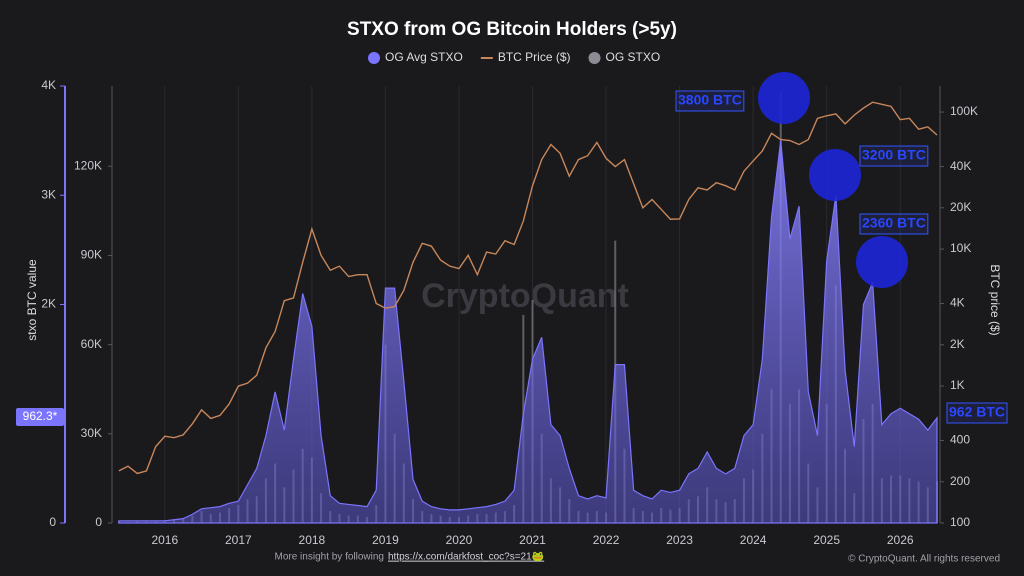 Image resolution: width=1024 pixels, height=576 pixels. I want to click on x-tick-label: 2022, so click(606, 540).